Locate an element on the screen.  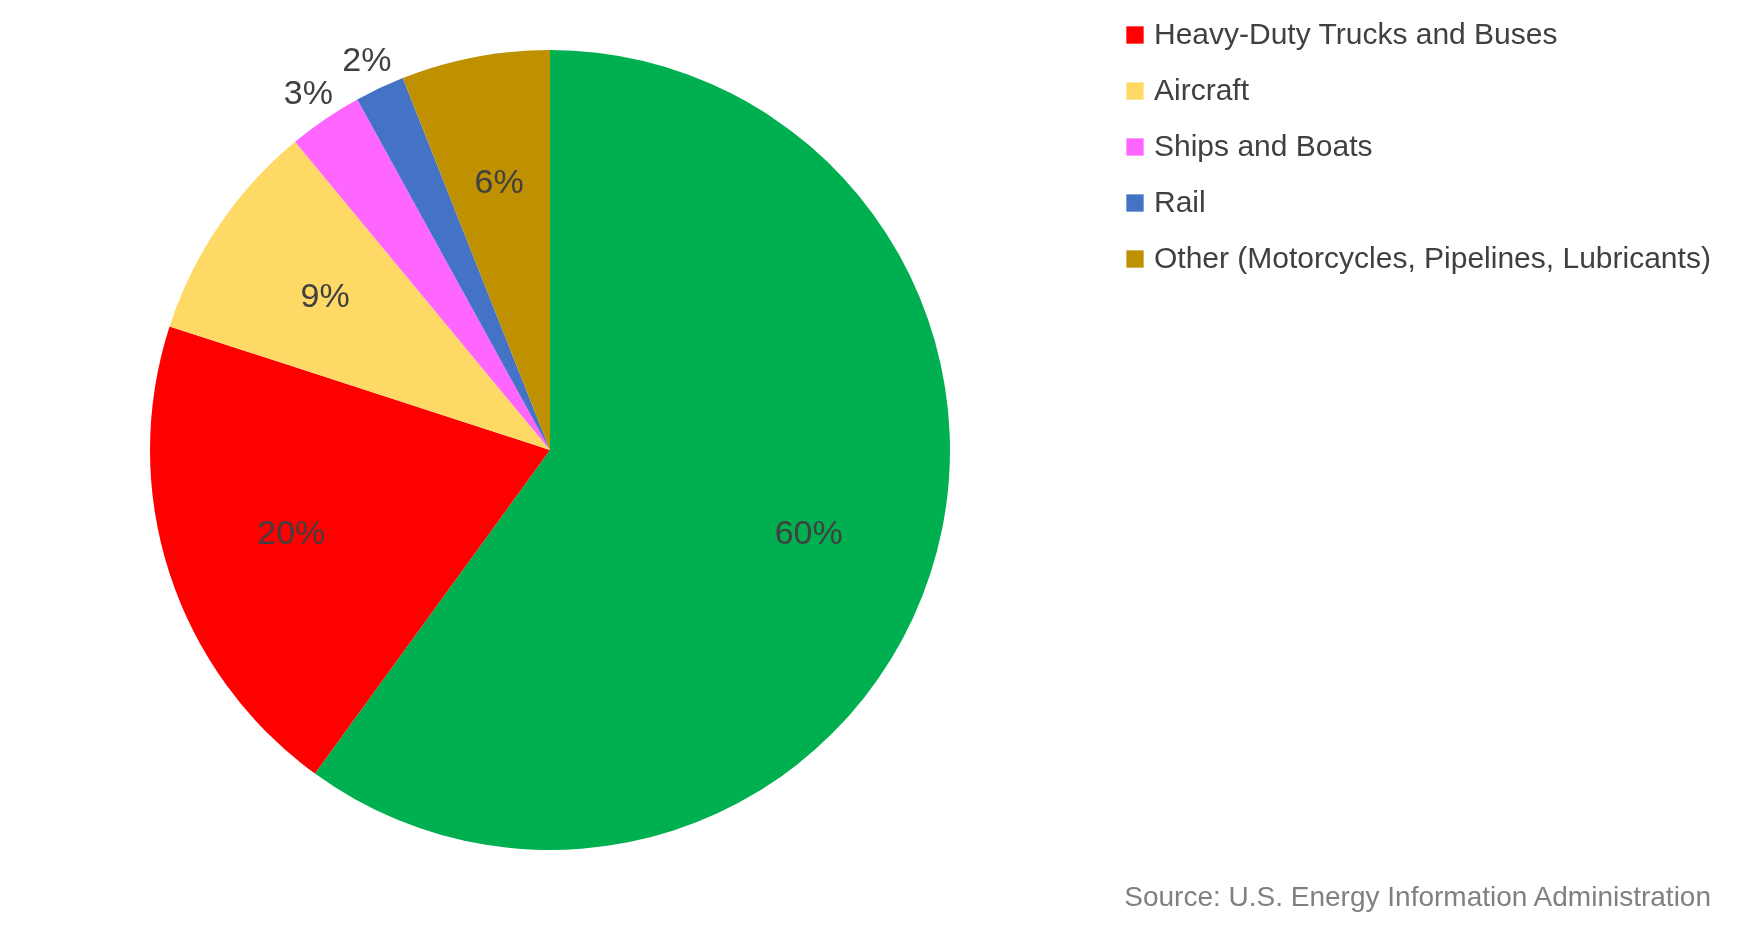
legend-label: Aircraft is located at coordinates (1202, 89).